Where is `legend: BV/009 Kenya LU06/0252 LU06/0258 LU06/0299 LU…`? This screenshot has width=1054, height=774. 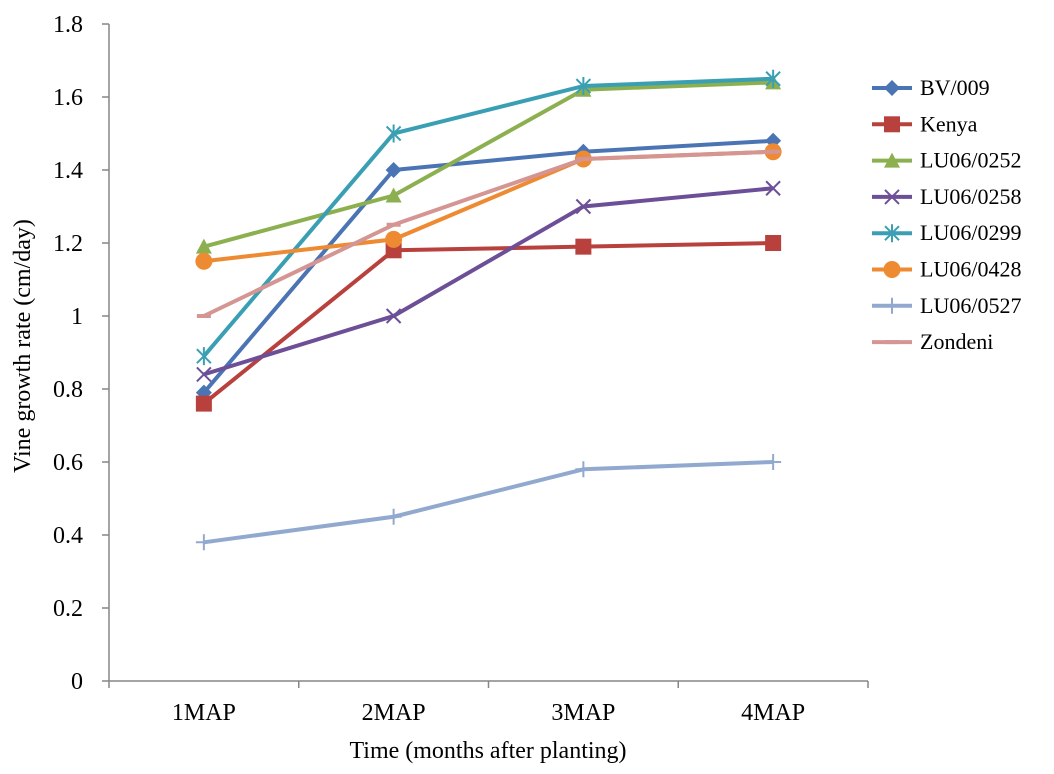
legend: BV/009 Kenya LU06/0252 LU06/0258 LU06/0299 LU… is located at coordinates (946, 214).